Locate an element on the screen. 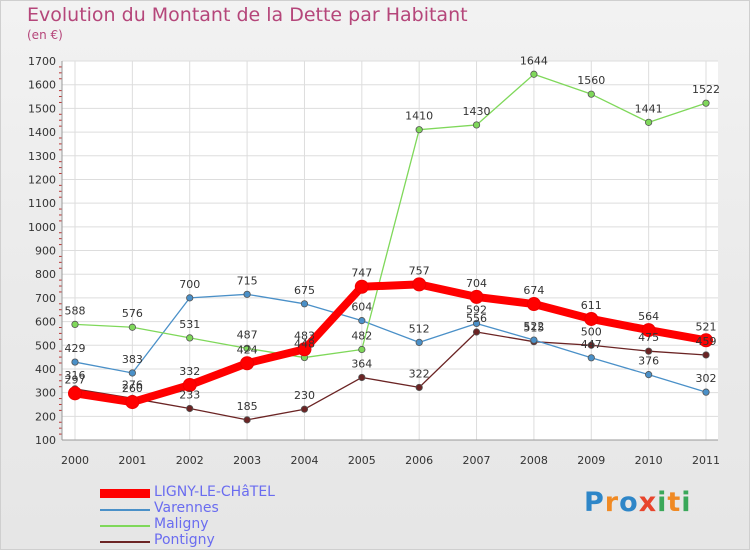  legend-label: Pontigny is located at coordinates (184, 540).